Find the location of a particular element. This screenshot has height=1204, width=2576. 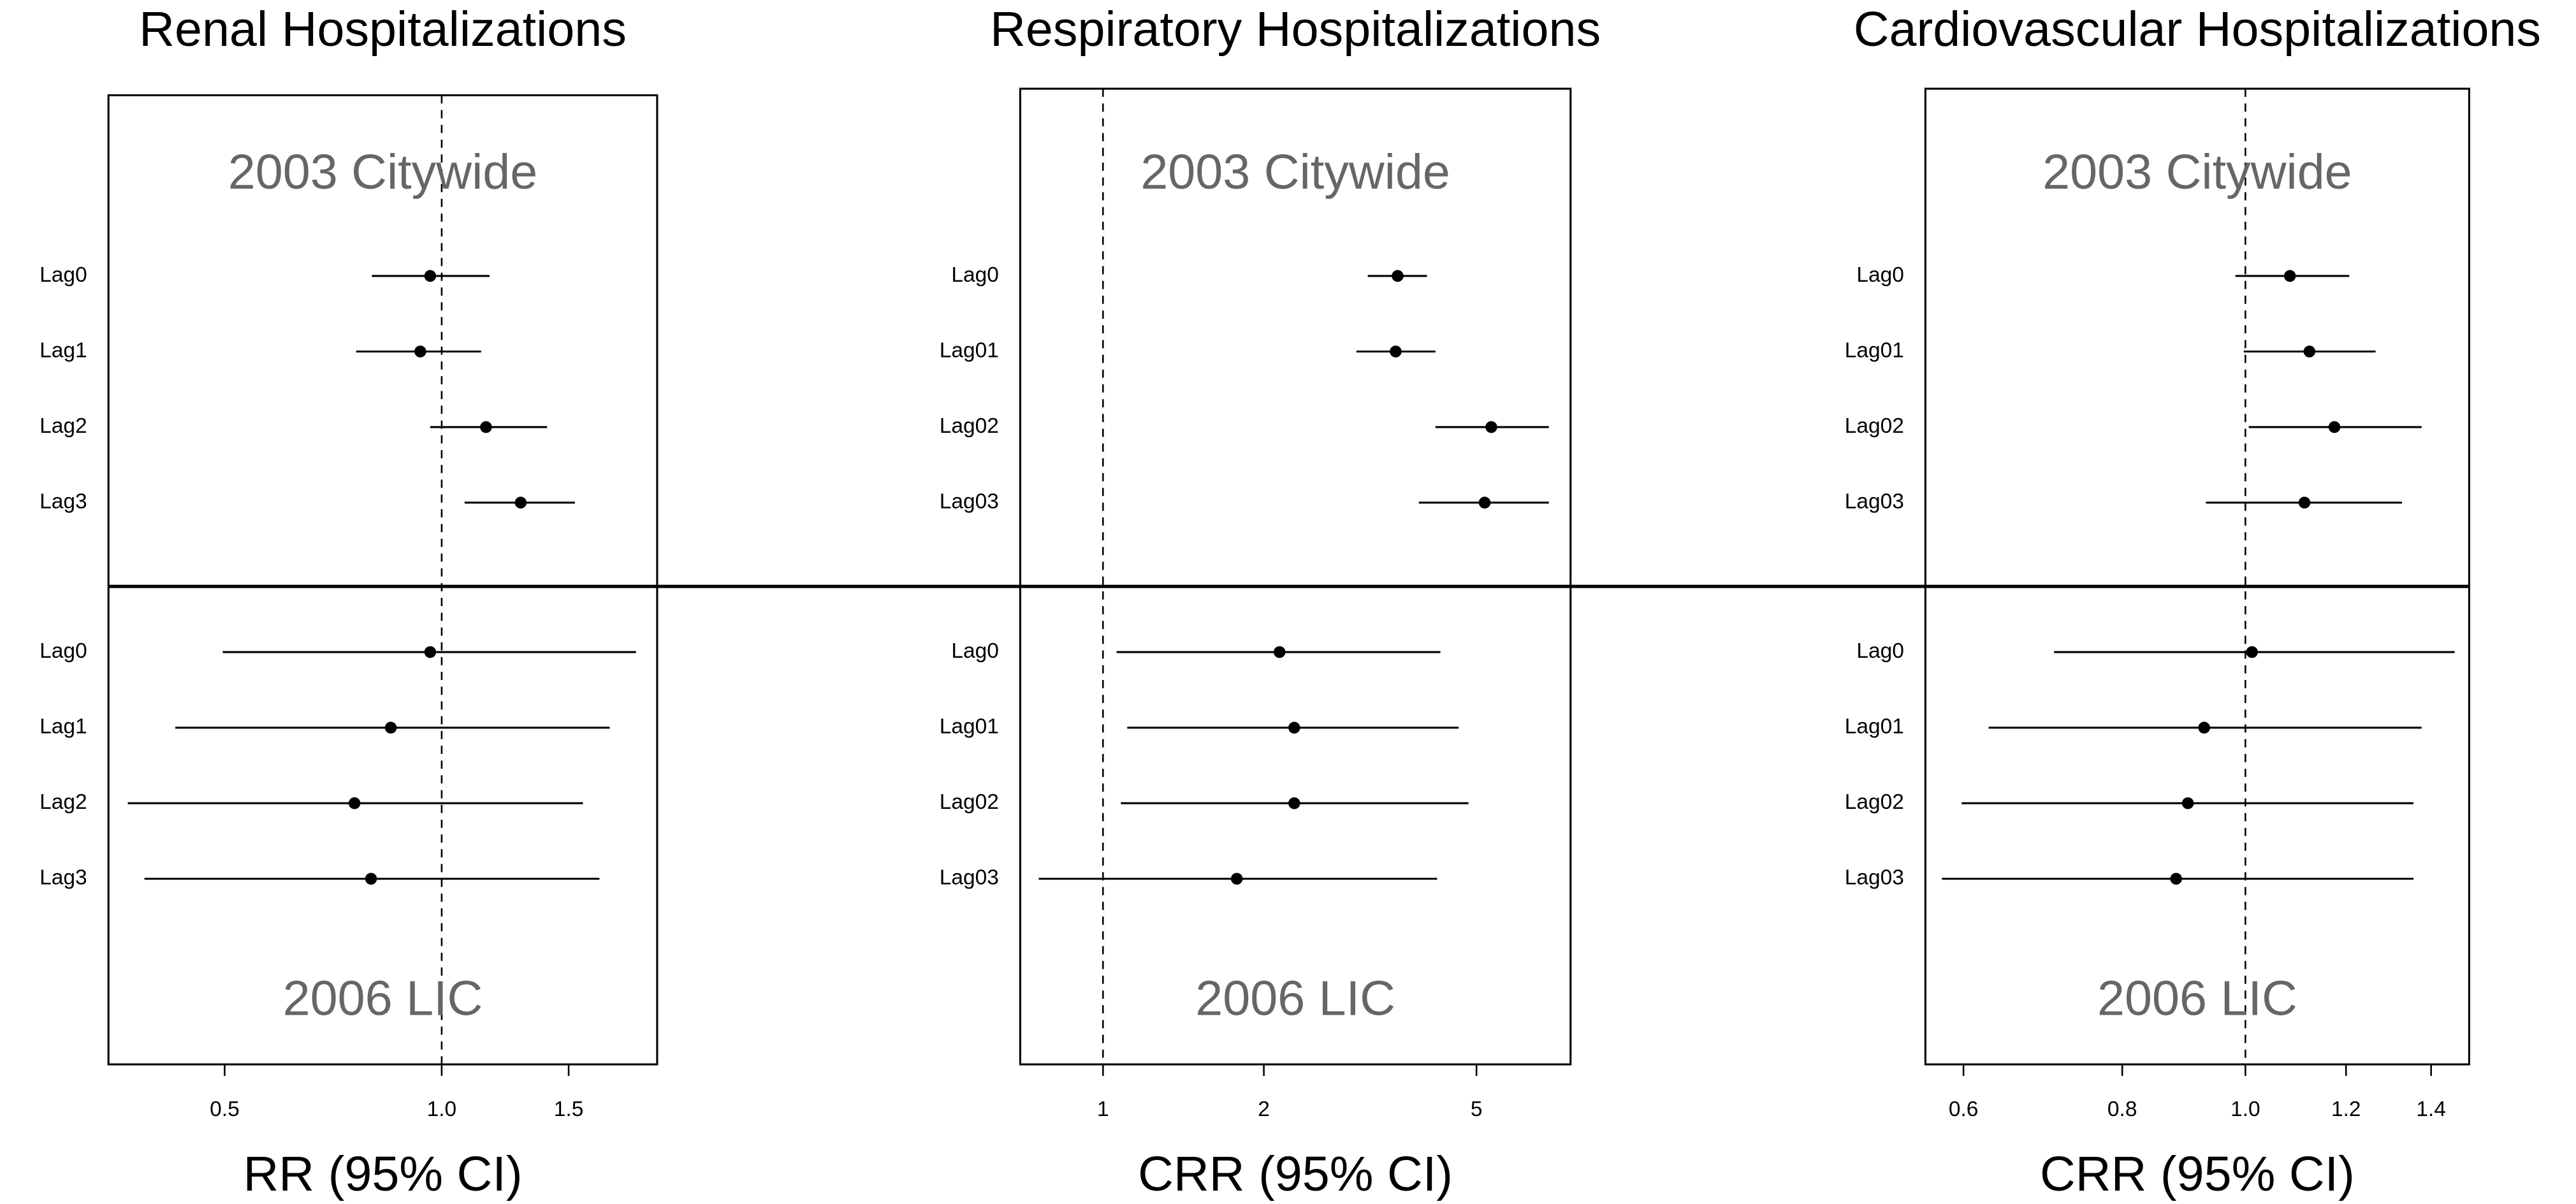

x-tick-label: 5 is located at coordinates (1477, 1109).